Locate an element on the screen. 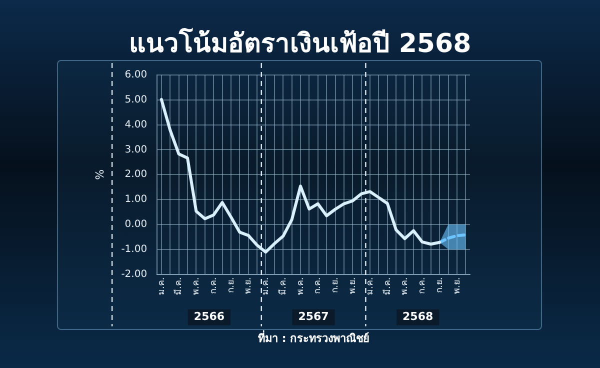 This screenshot has height=368, width=600. text: ที่มา : กระทรวงพาณิชย์ is located at coordinates (314, 338).